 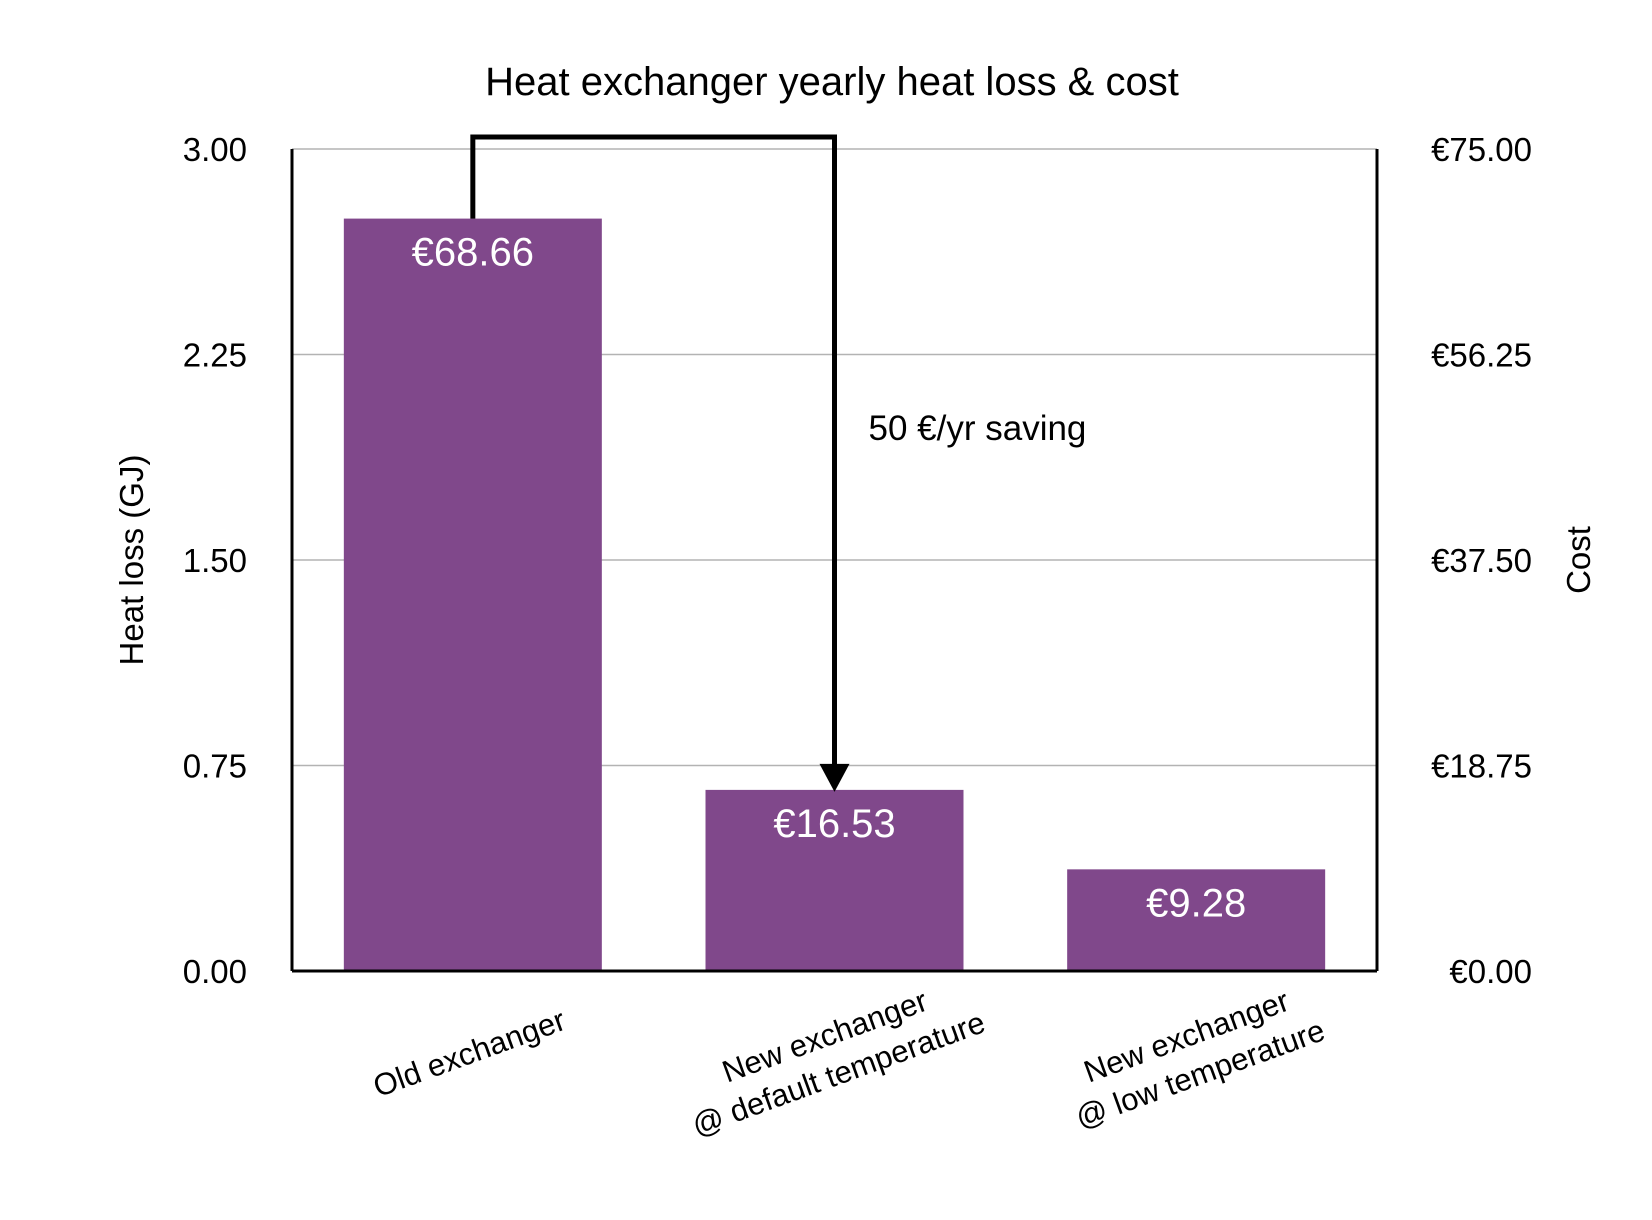 What do you see at coordinates (1481, 149) in the screenshot?
I see `y2-tick-label: €75.00` at bounding box center [1481, 149].